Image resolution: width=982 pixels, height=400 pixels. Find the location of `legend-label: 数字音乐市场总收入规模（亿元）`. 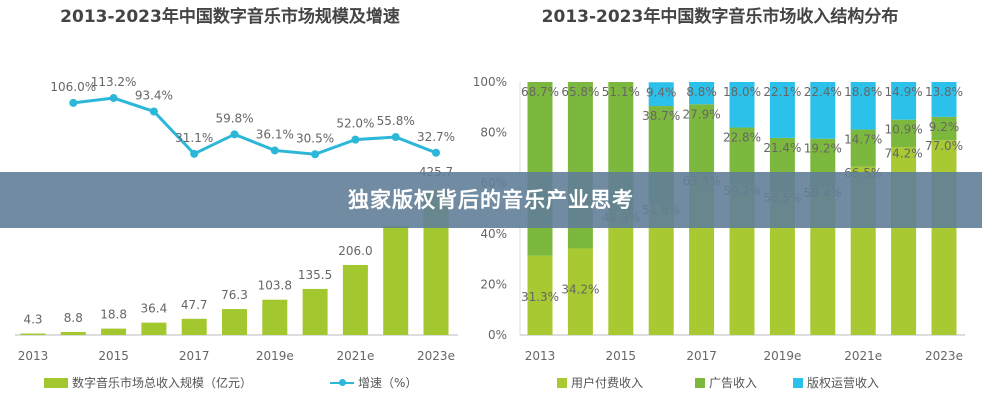

legend-label: 数字音乐市场总收入规模（亿元） is located at coordinates (162, 383).